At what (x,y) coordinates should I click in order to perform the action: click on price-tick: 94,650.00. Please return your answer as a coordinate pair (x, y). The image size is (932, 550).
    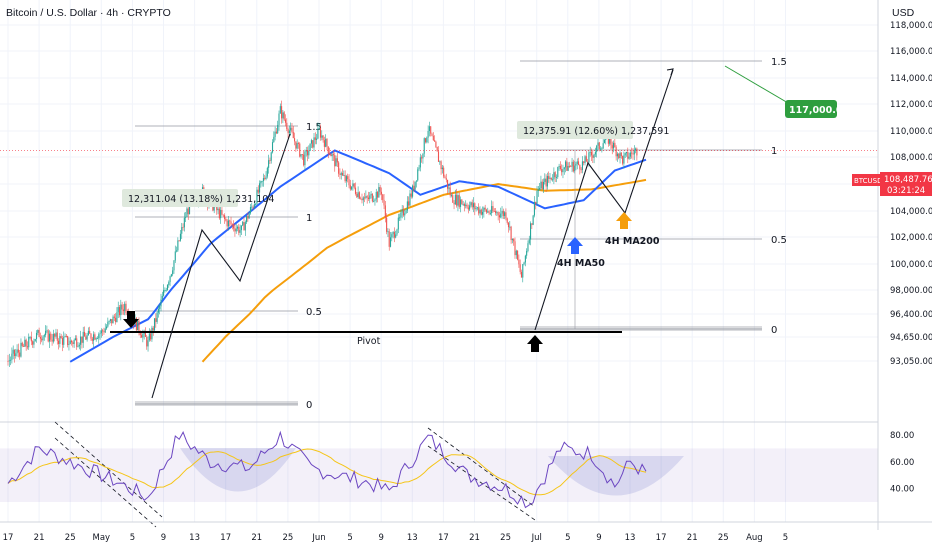
    Looking at the image, I should click on (911, 338).